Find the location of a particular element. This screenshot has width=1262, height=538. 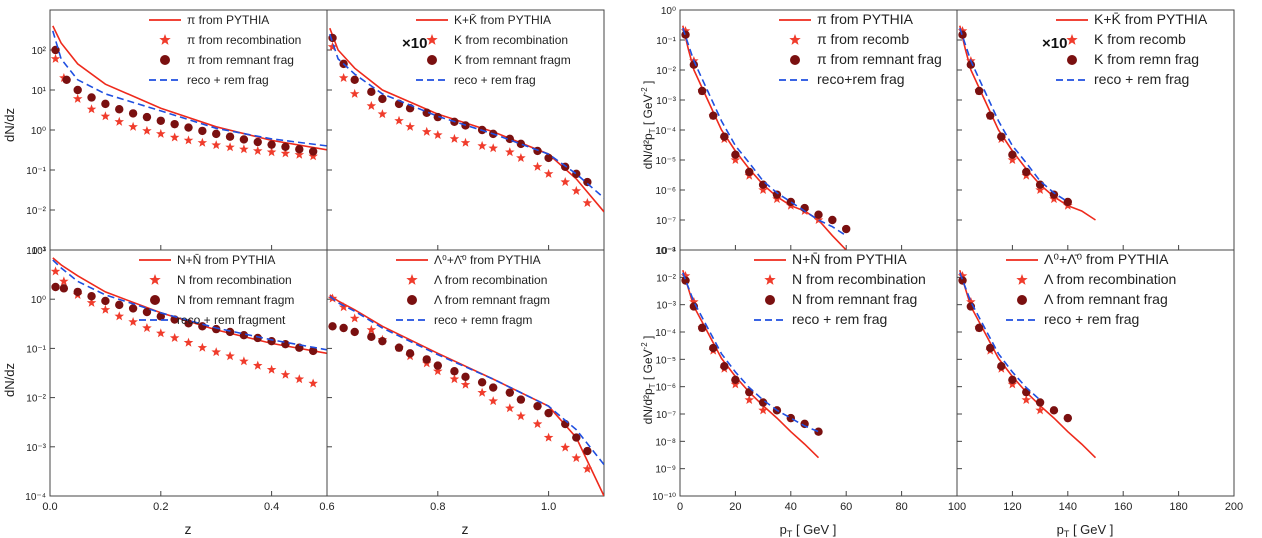

x-tick-label: 40 is located at coordinates (791, 507).